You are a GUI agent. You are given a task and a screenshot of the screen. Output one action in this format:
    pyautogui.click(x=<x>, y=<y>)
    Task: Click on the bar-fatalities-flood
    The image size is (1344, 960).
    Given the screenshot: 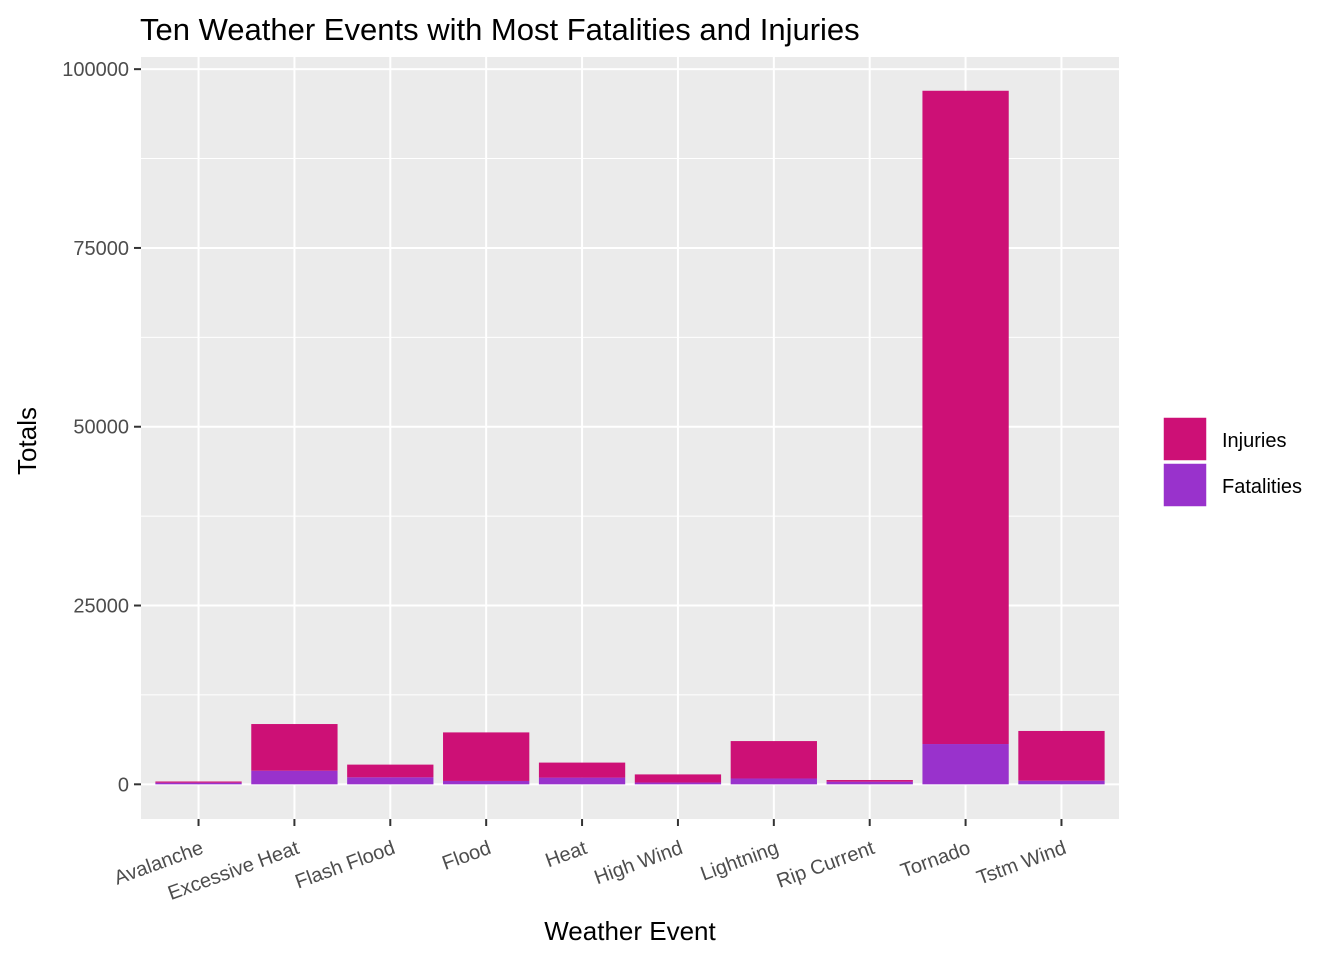 What is the action you would take?
    pyautogui.click(x=486, y=782)
    